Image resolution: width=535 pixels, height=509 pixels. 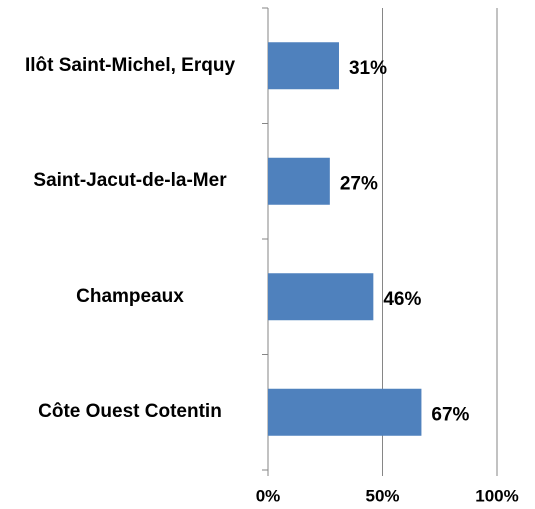 What do you see at coordinates (130, 412) in the screenshot?
I see `y-tick-label: Côte Ouest Cotentin` at bounding box center [130, 412].